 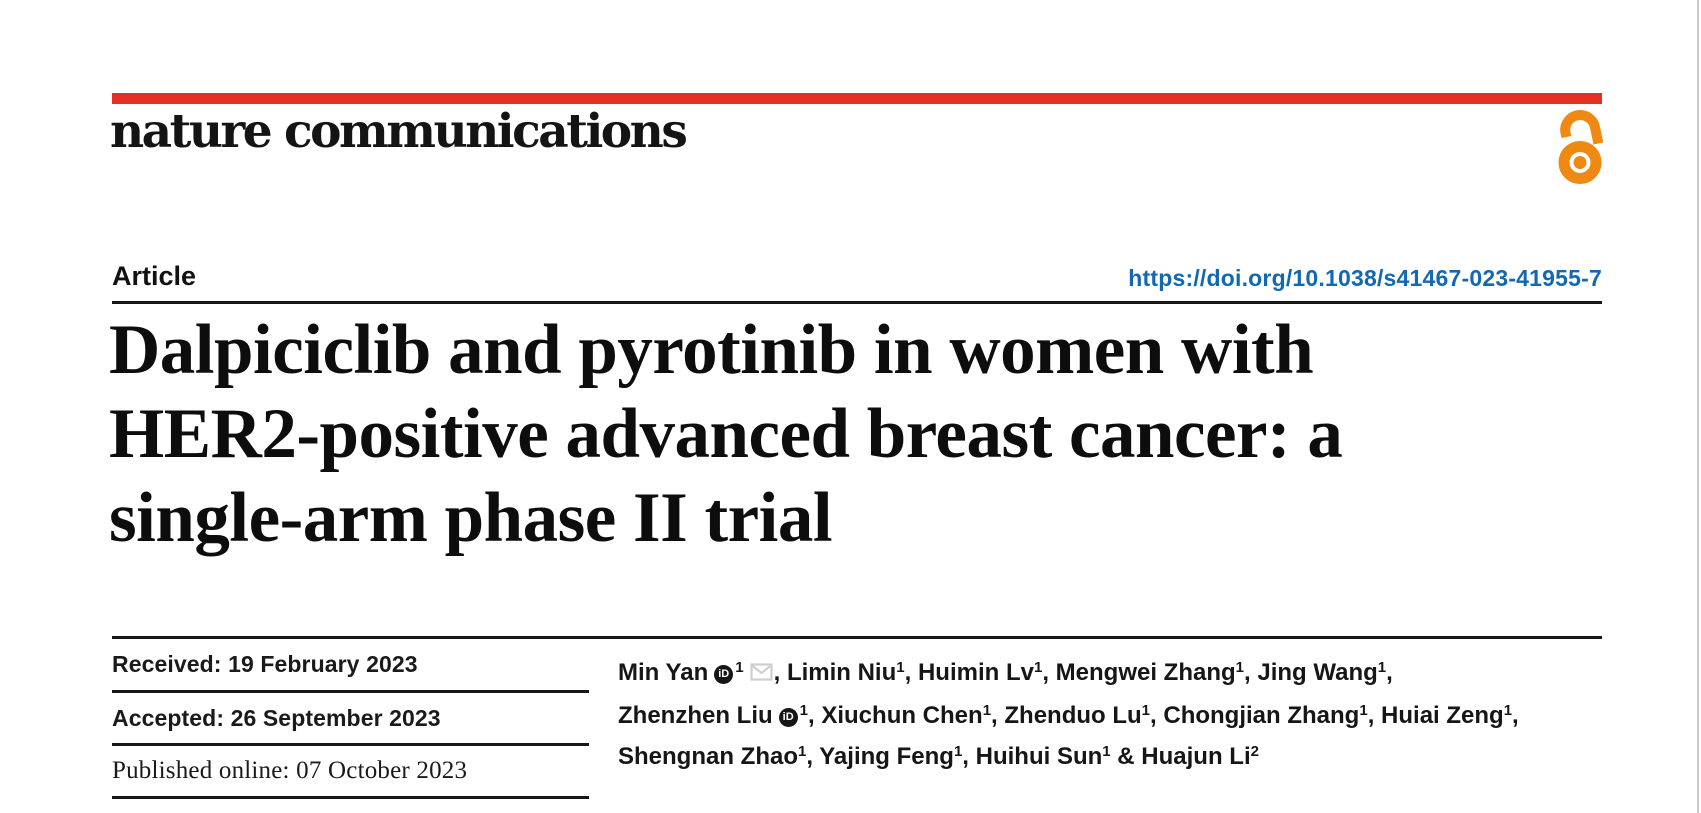 What do you see at coordinates (663, 672) in the screenshot?
I see `author-name: Min Yan` at bounding box center [663, 672].